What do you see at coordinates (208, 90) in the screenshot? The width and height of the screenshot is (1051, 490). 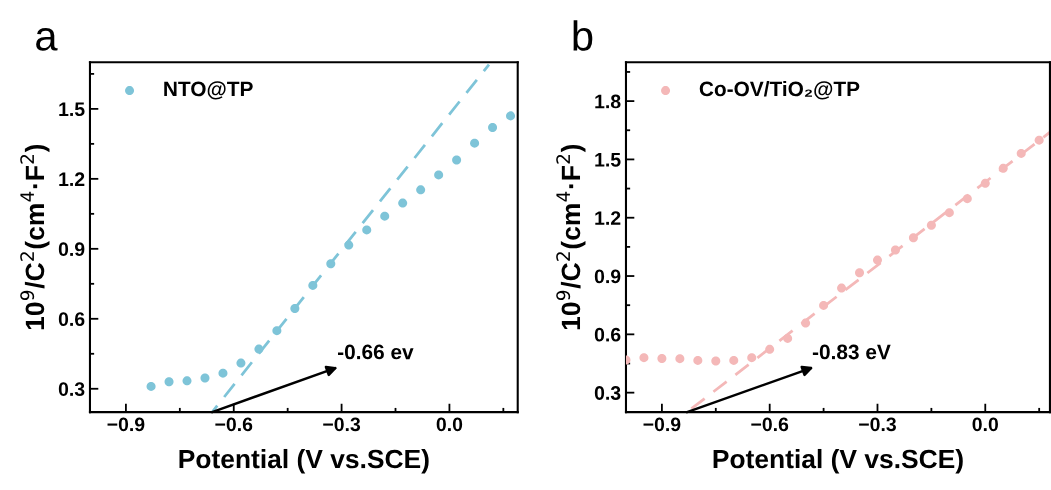 I see `legend-label: NTO@TP` at bounding box center [208, 90].